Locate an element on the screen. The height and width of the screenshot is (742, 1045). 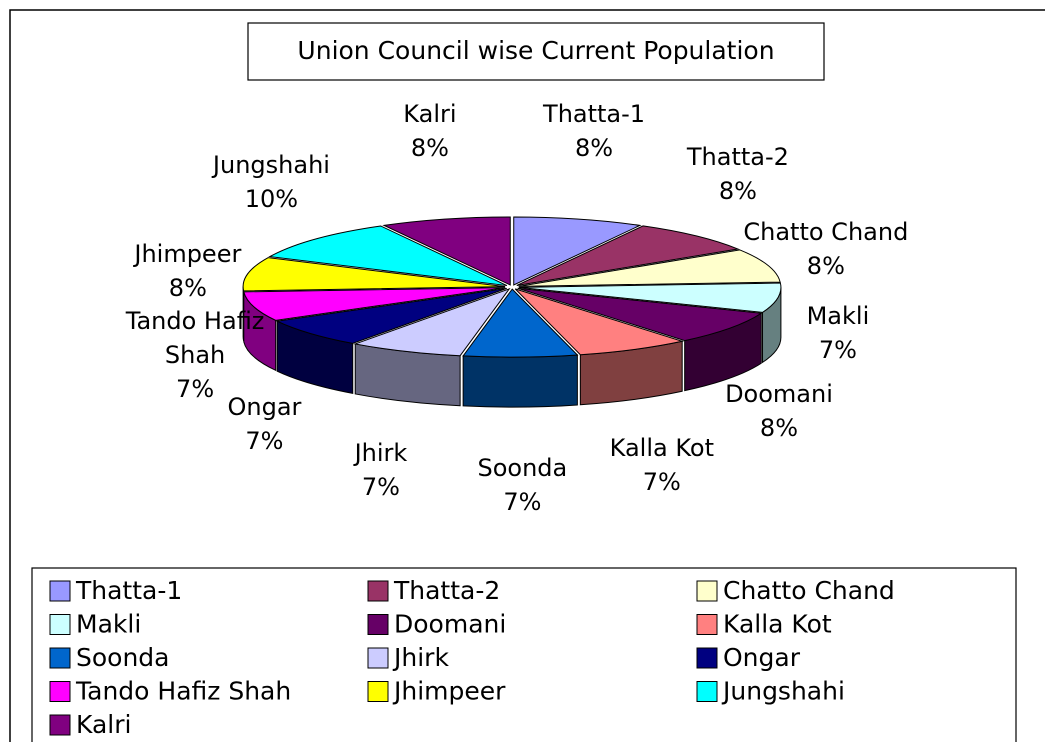
chart-title: Union Council wise Current Population is located at coordinates (535, 50).